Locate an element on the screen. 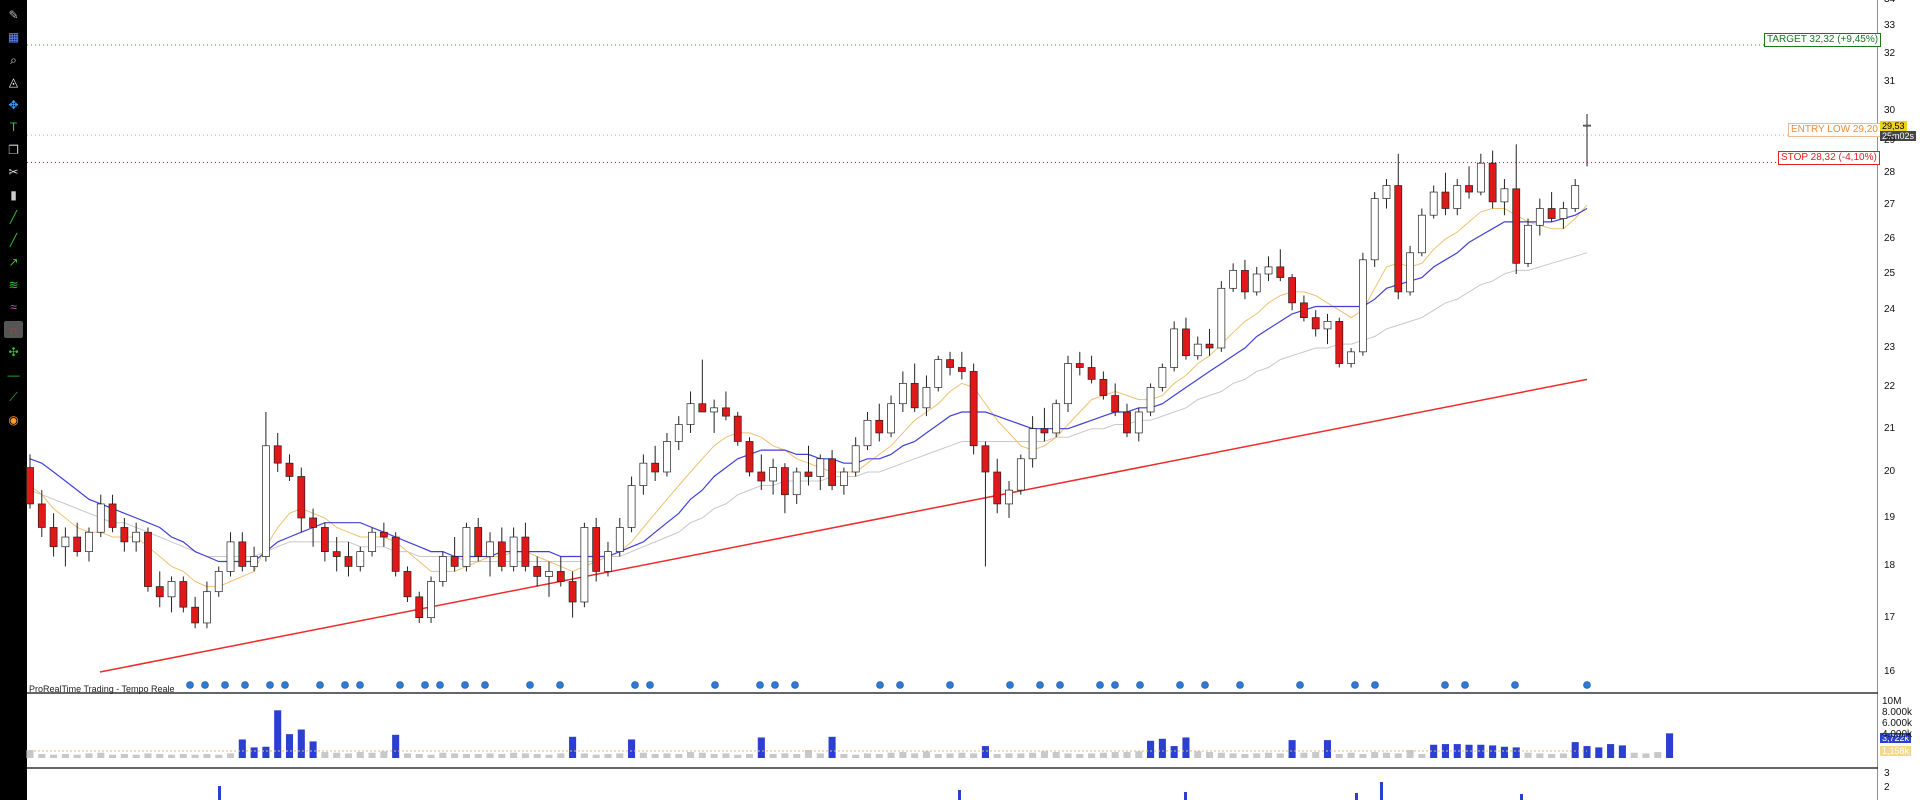  stop-label: STOP 28,32 (-4,10%) is located at coordinates (1829, 158).